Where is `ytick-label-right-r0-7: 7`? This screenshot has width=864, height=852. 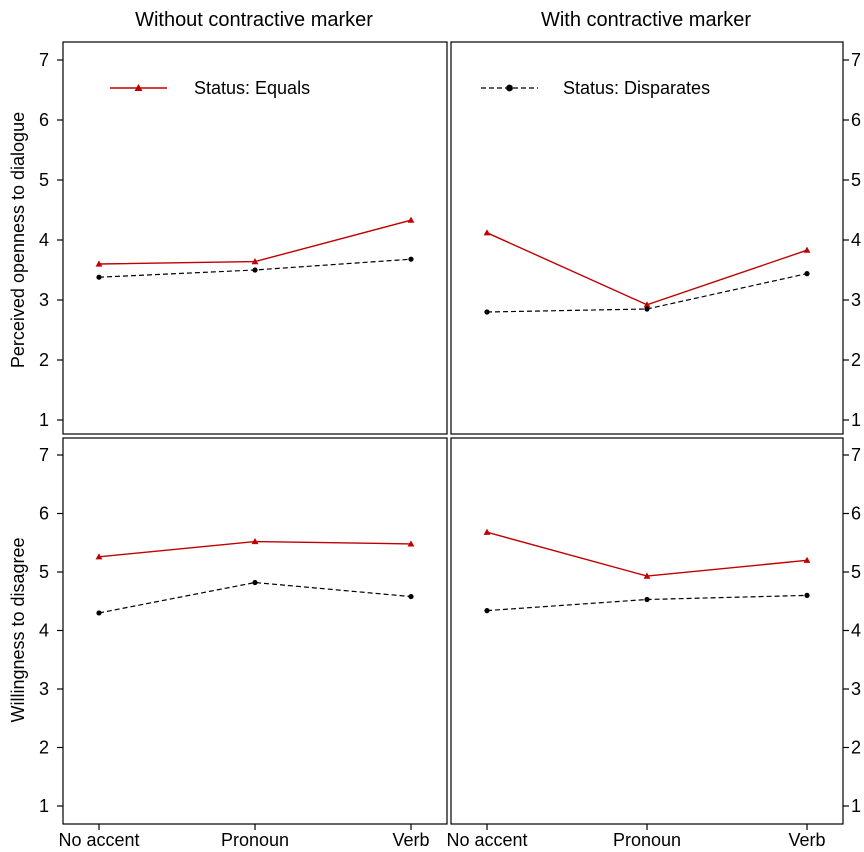 ytick-label-right-r0-7: 7 is located at coordinates (856, 60).